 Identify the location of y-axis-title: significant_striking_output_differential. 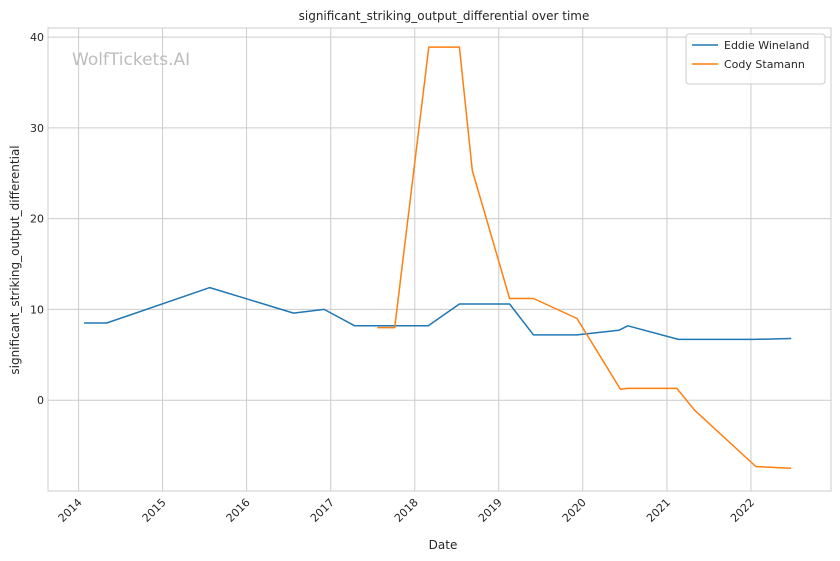
(15, 259).